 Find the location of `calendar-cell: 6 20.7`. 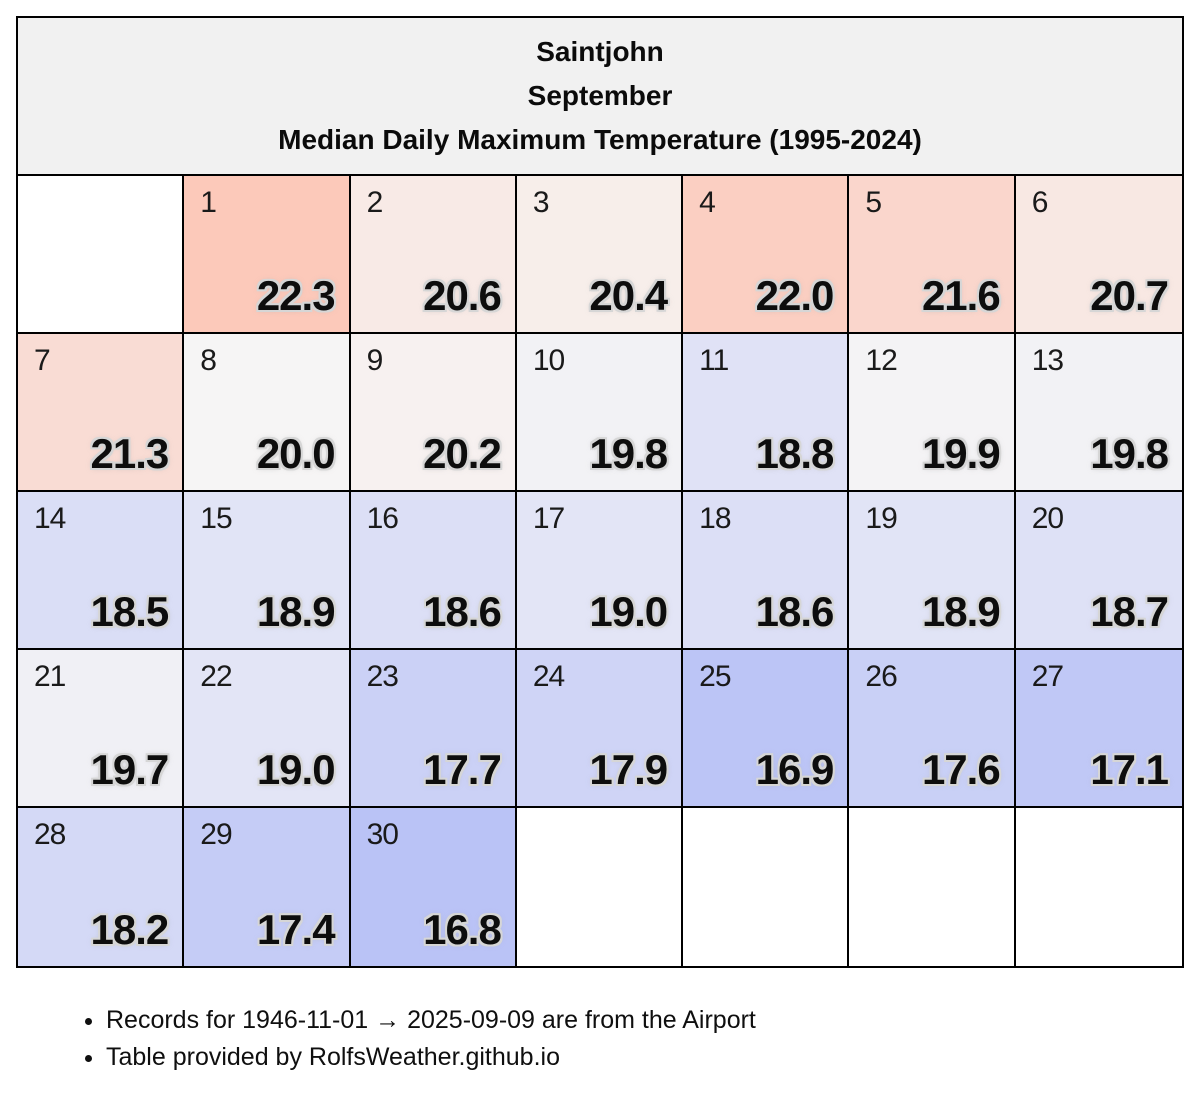

calendar-cell: 6 20.7 is located at coordinates (1098, 255).